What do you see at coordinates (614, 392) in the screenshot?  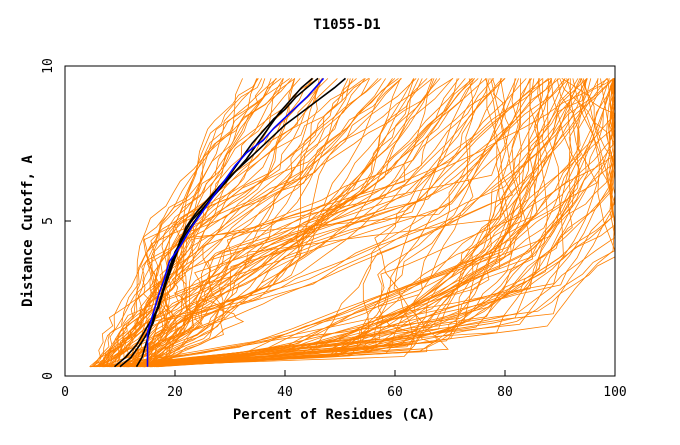 I see `x-tick-label-100: 100` at bounding box center [614, 392].